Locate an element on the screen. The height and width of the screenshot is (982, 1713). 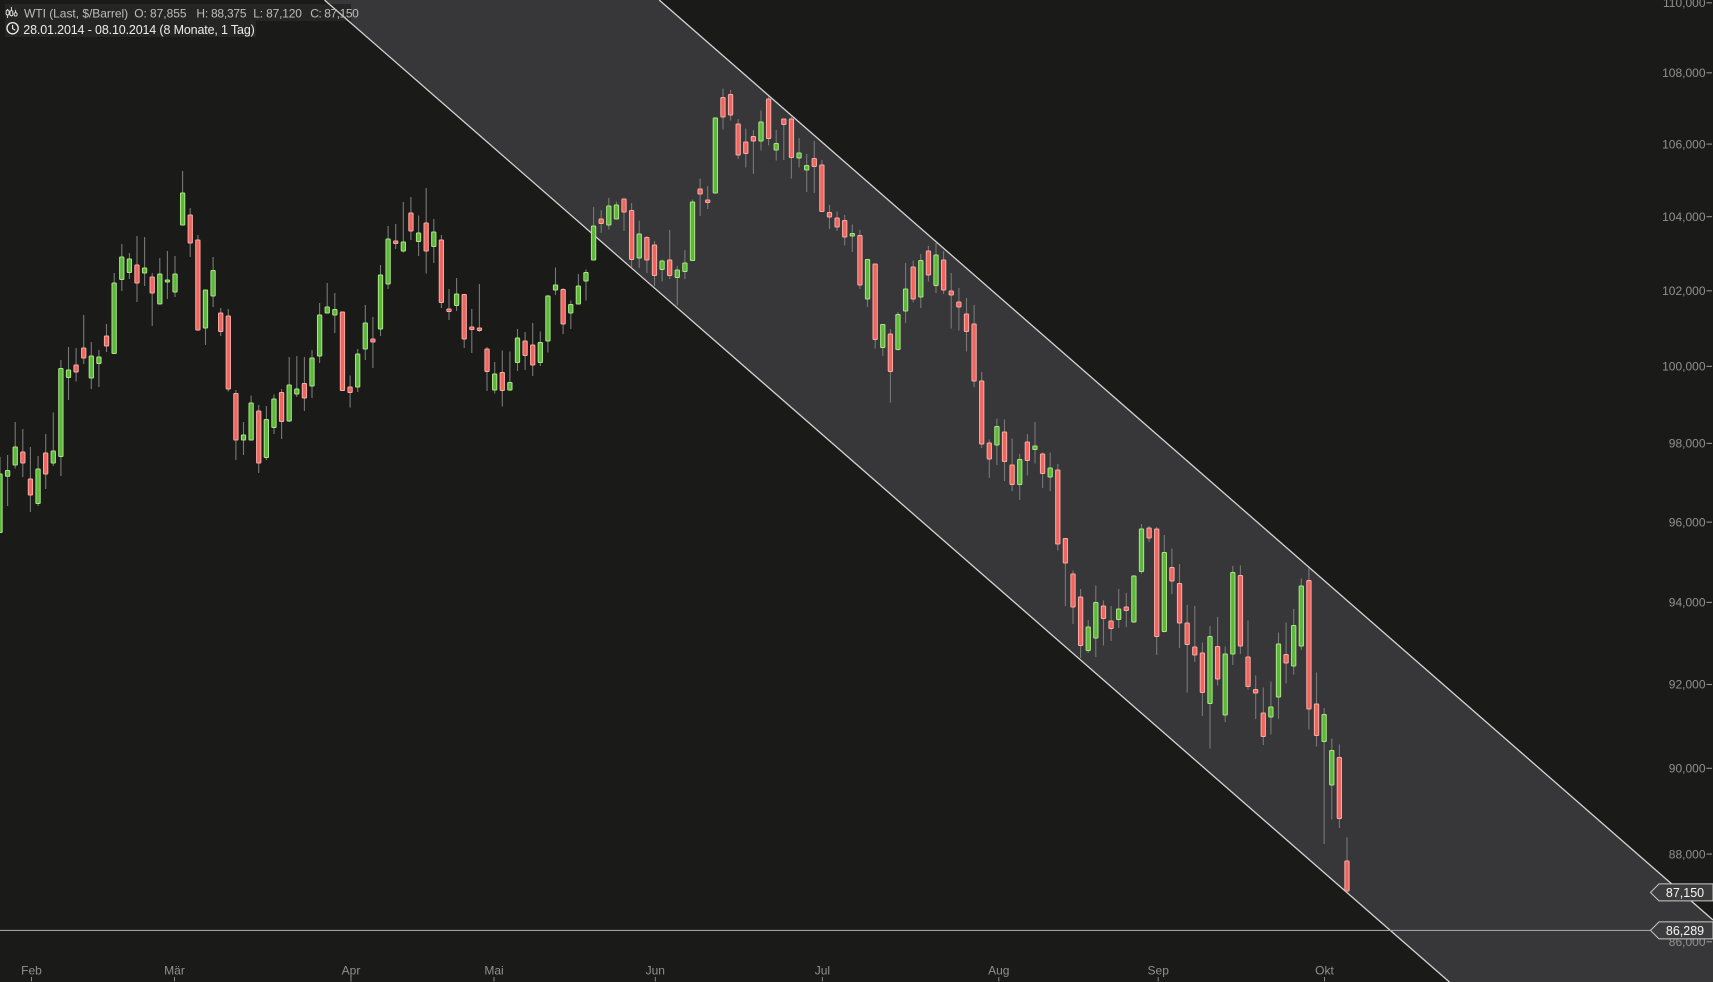
svg-text: O: 87,855 is located at coordinates (160, 13).